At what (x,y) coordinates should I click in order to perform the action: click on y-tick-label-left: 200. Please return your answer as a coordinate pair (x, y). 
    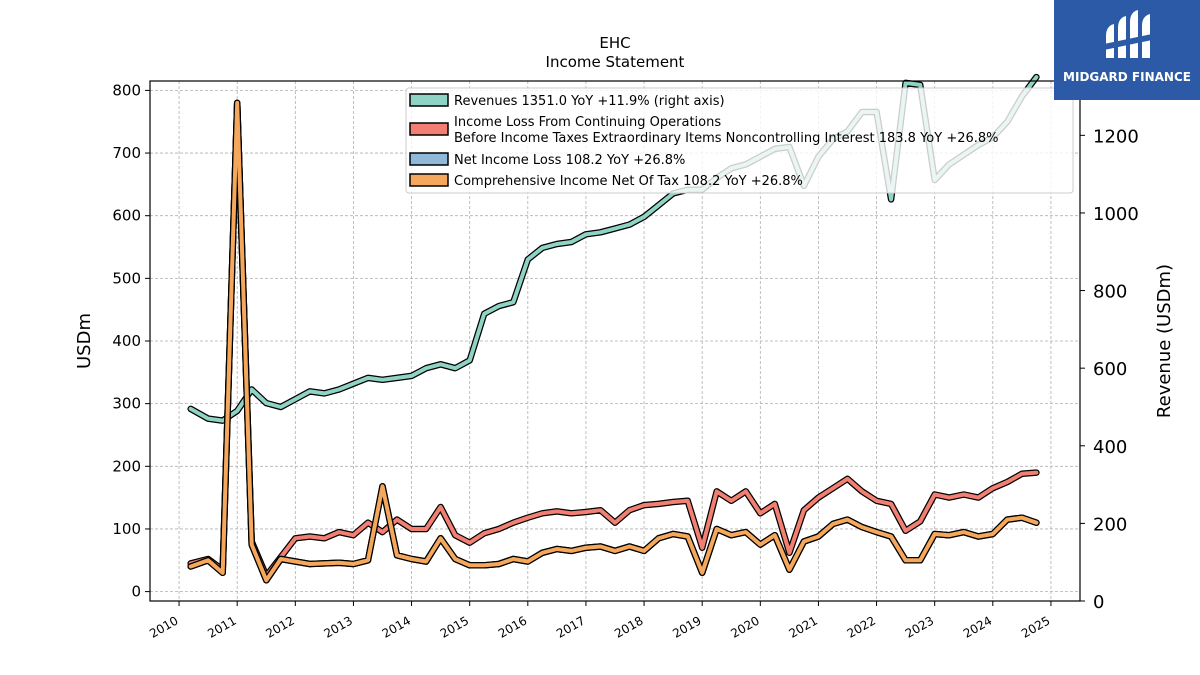
    Looking at the image, I should click on (126, 466).